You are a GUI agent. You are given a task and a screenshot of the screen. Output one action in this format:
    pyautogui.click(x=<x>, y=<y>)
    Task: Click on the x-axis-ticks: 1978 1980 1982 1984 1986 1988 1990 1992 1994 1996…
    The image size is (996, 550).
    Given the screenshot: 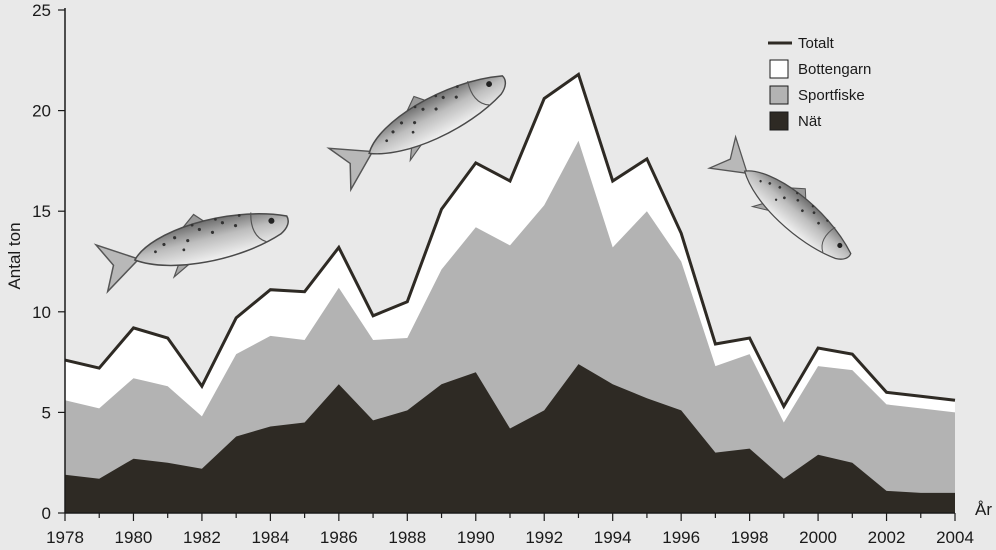 What is the action you would take?
    pyautogui.click(x=510, y=530)
    